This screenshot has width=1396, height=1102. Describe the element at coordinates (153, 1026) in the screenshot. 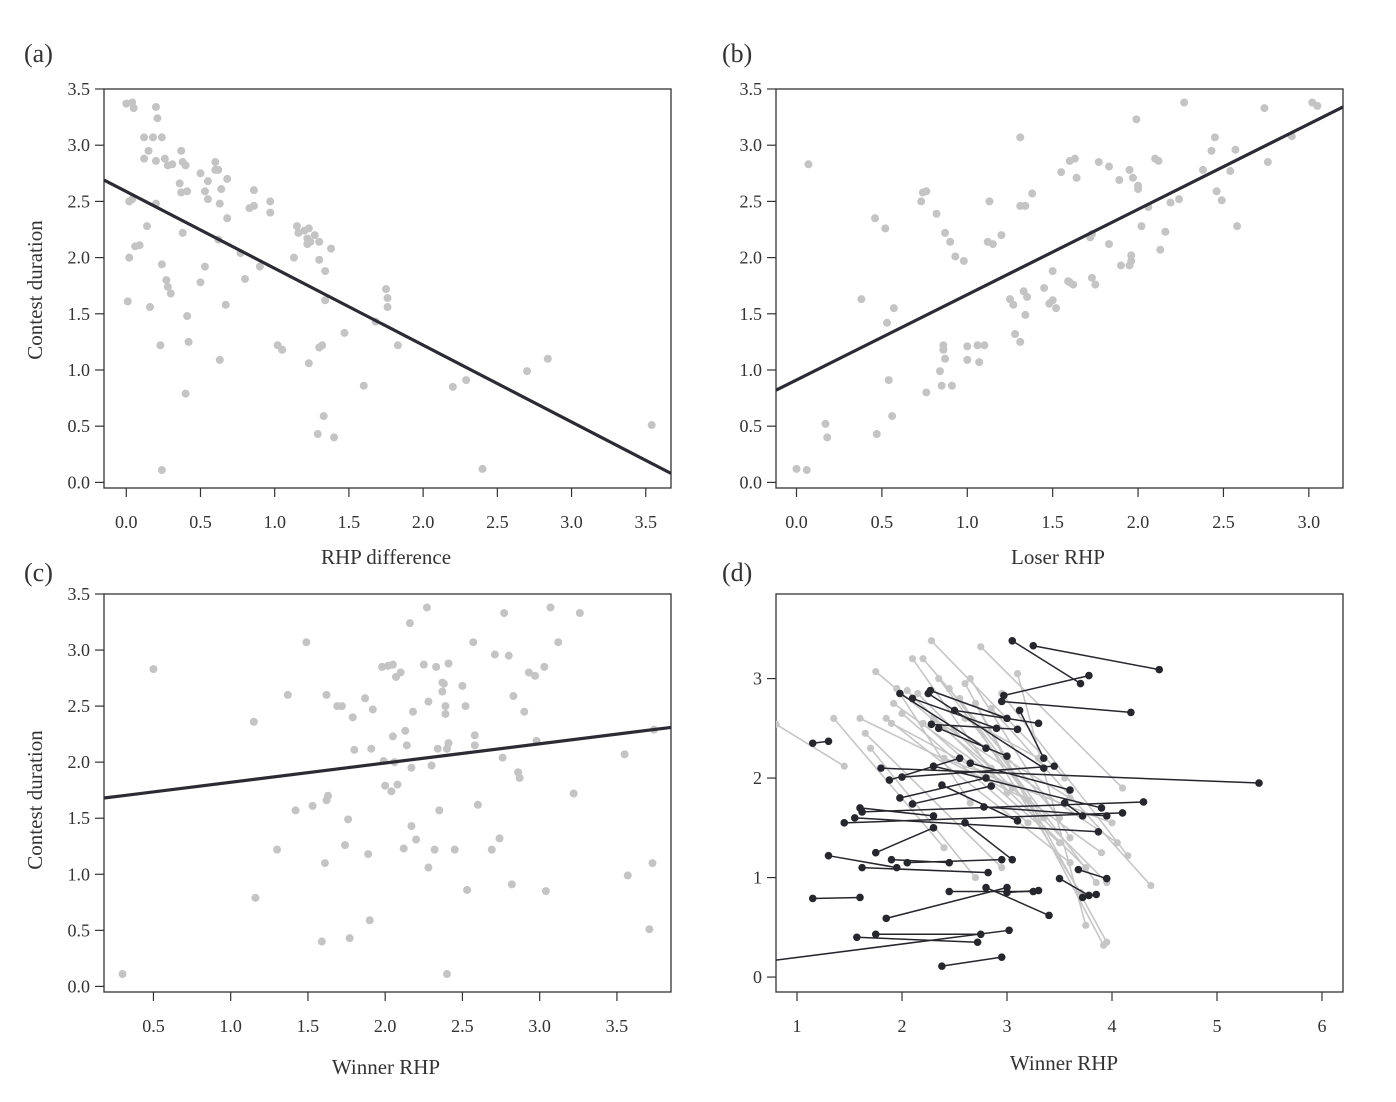

I see `panel-c-xtick-label: 0.5` at that location.